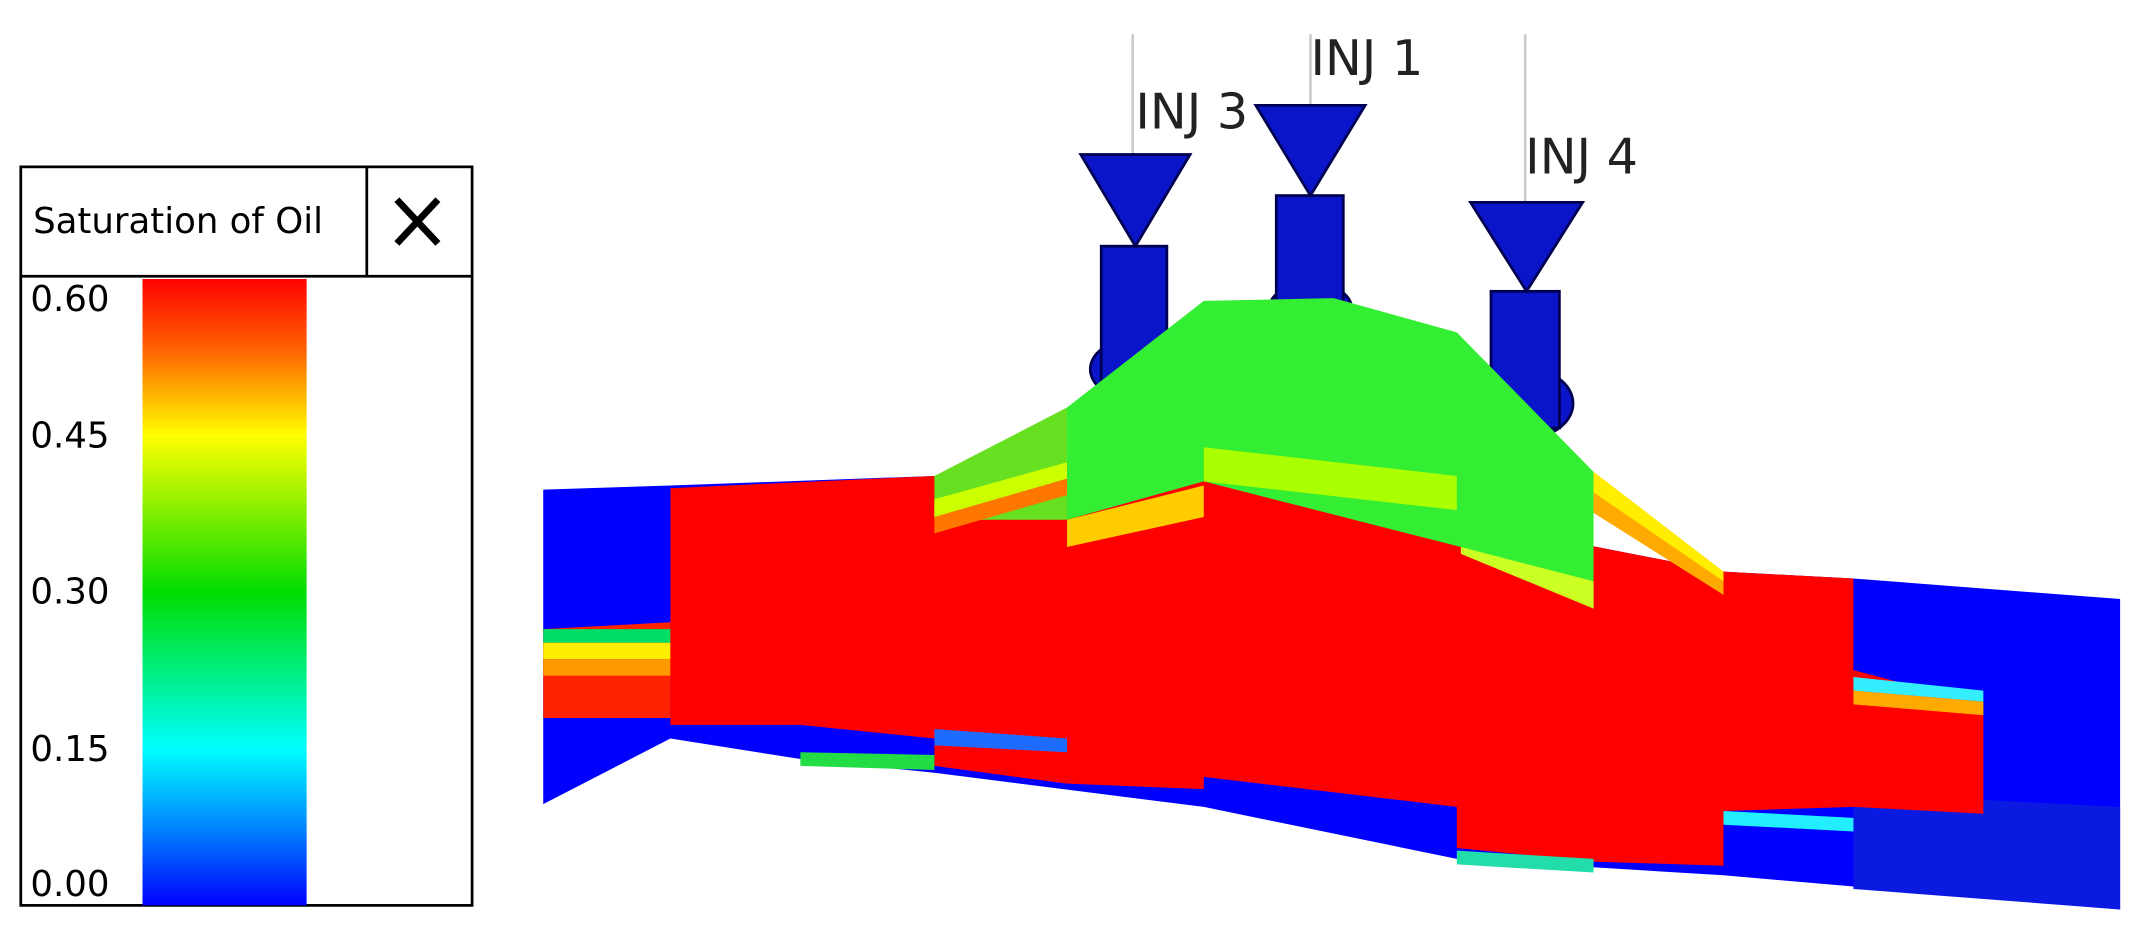  What do you see at coordinates (1191, 111) in the screenshot?
I see `well-label: INJ 3` at bounding box center [1191, 111].